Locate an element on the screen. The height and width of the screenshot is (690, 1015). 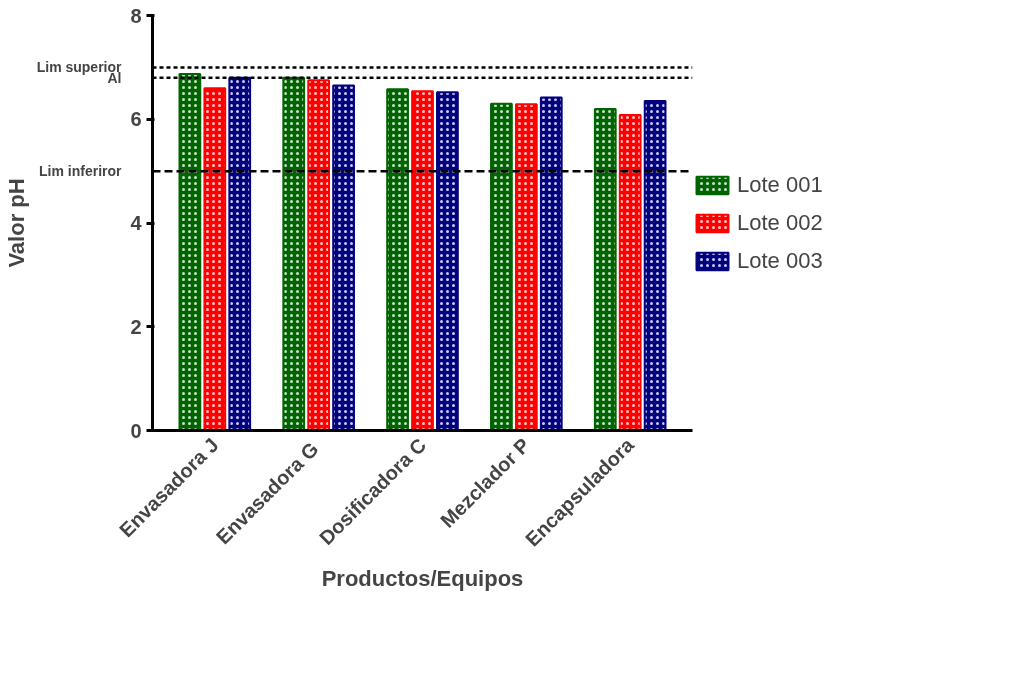
x-axis-title: Productos/Equipos is located at coordinates (422, 579).